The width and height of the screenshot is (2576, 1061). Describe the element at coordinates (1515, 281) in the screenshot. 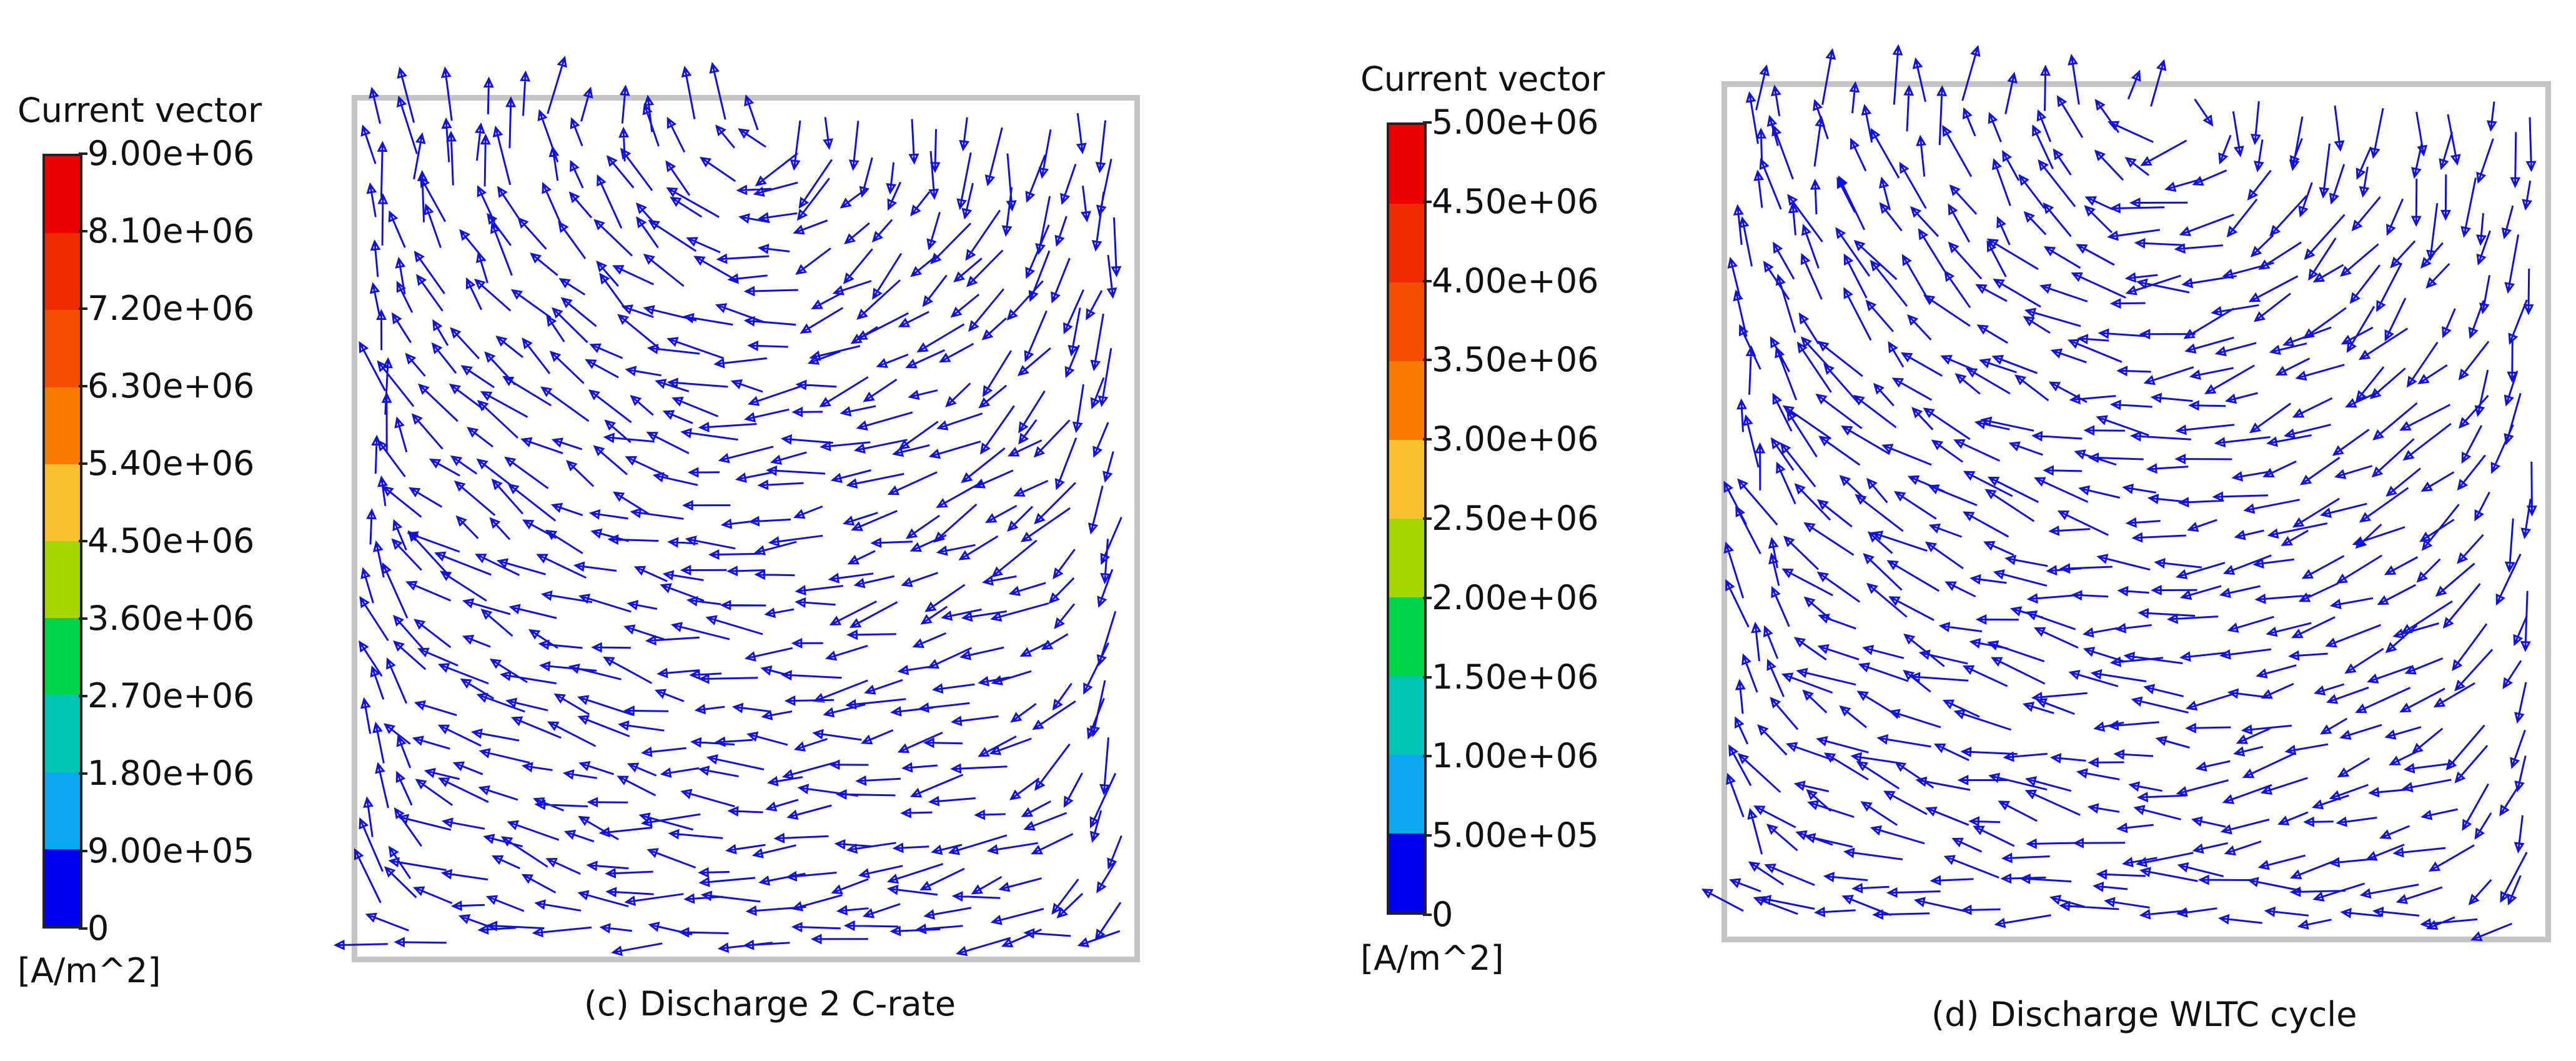

I see `tick-label: 4.00e+06` at that location.